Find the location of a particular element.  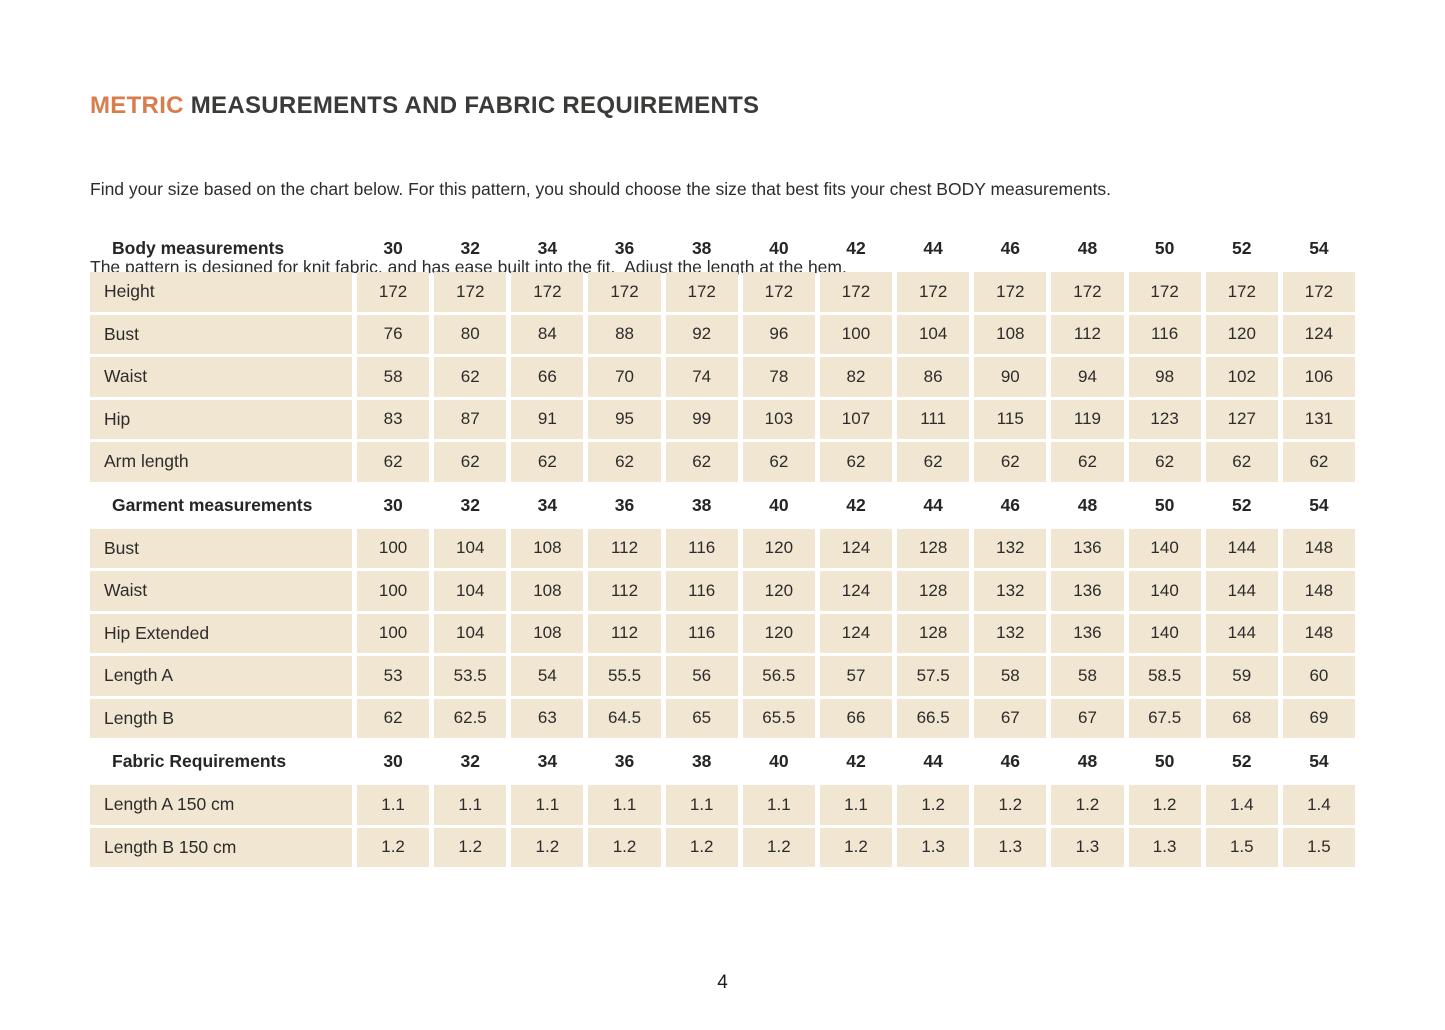

value-cell: 92 is located at coordinates (701, 334).